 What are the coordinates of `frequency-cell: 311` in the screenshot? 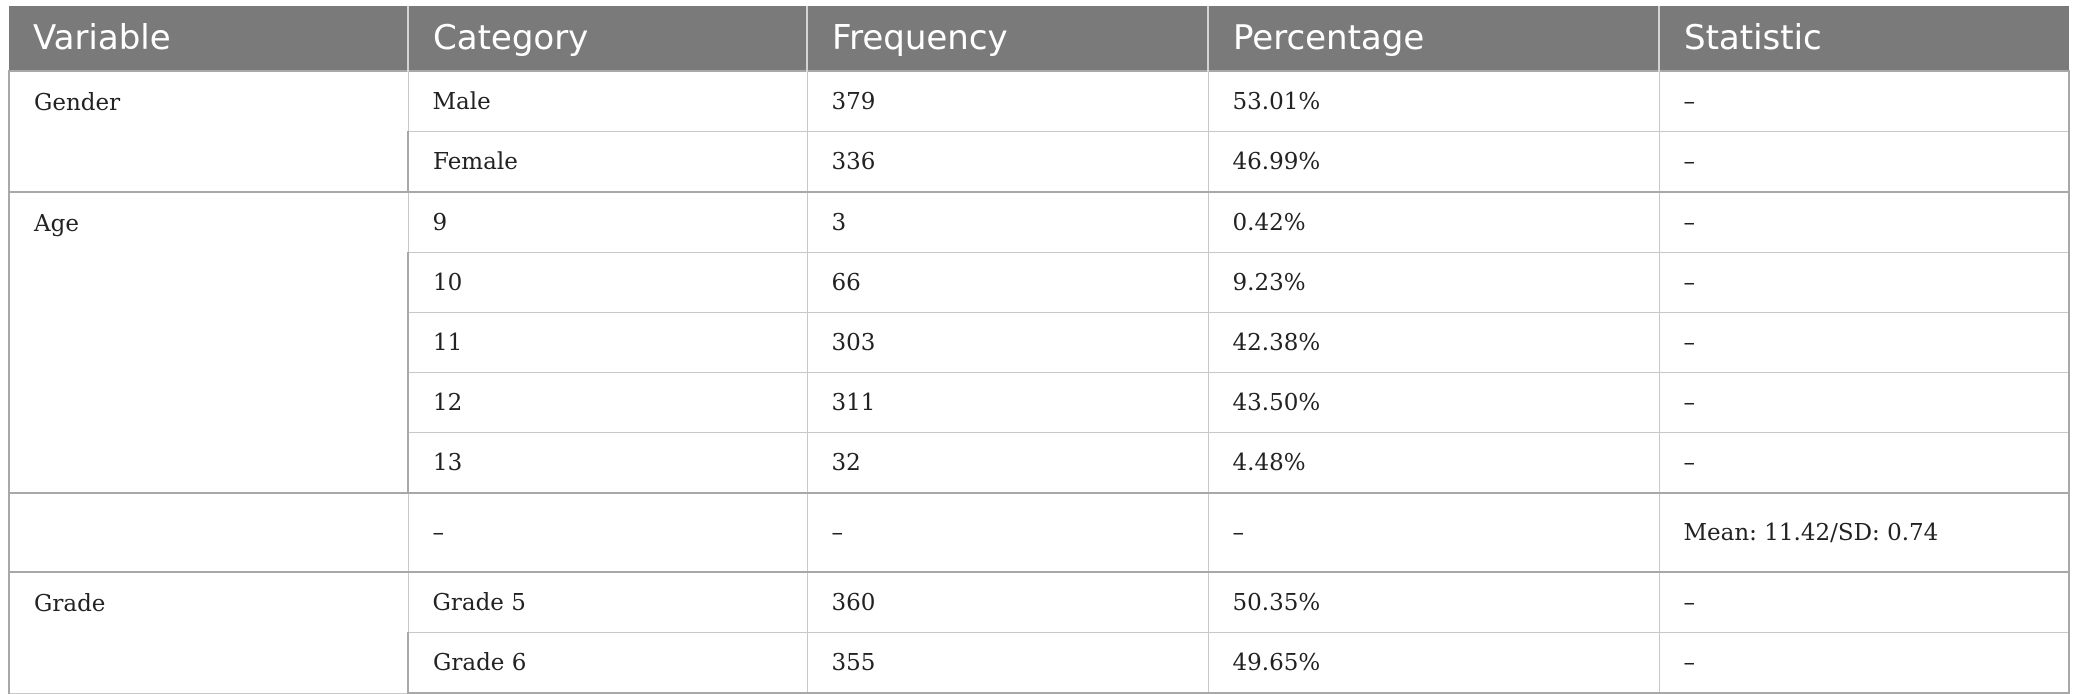 It's located at (1007, 402).